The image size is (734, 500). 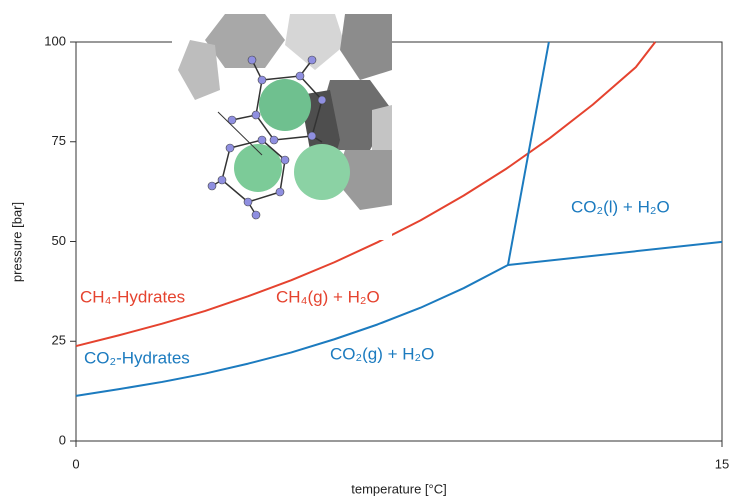 What do you see at coordinates (137, 357) in the screenshot?
I see `region-label: CO₂-Hydrates` at bounding box center [137, 357].